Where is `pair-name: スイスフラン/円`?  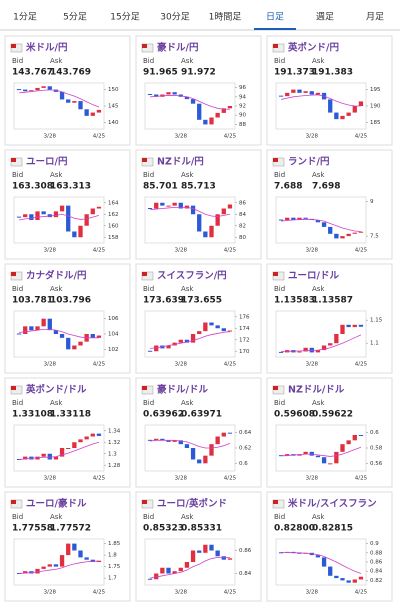
pair-name: スイスフラン/円 is located at coordinates (192, 276).